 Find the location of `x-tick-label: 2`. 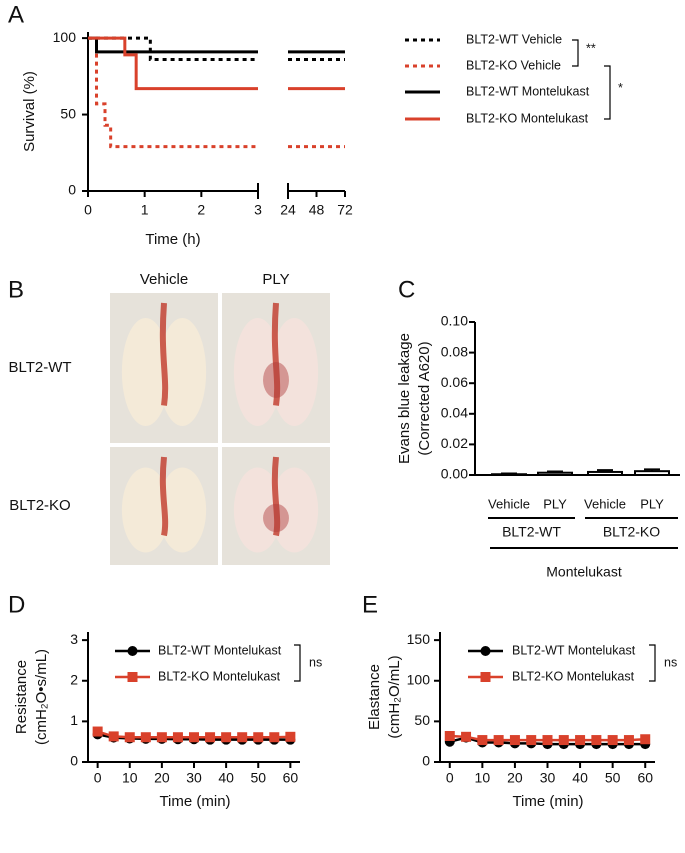

x-tick-label: 2 is located at coordinates (201, 210).